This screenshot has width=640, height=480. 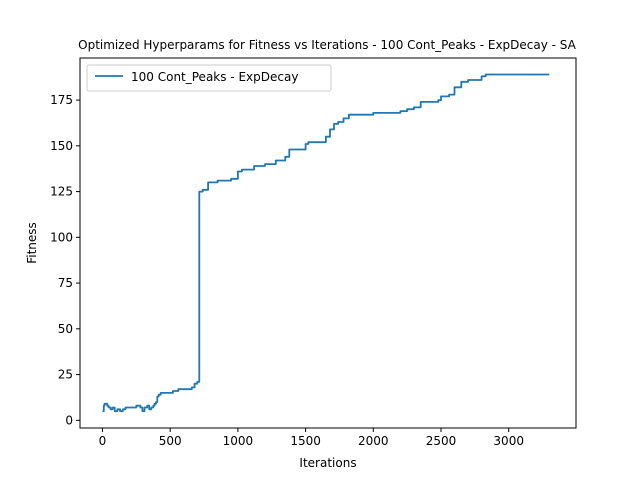 I want to click on x-axis: 0 500 1000 1500 2000 2500 3000, so click(x=311, y=438).